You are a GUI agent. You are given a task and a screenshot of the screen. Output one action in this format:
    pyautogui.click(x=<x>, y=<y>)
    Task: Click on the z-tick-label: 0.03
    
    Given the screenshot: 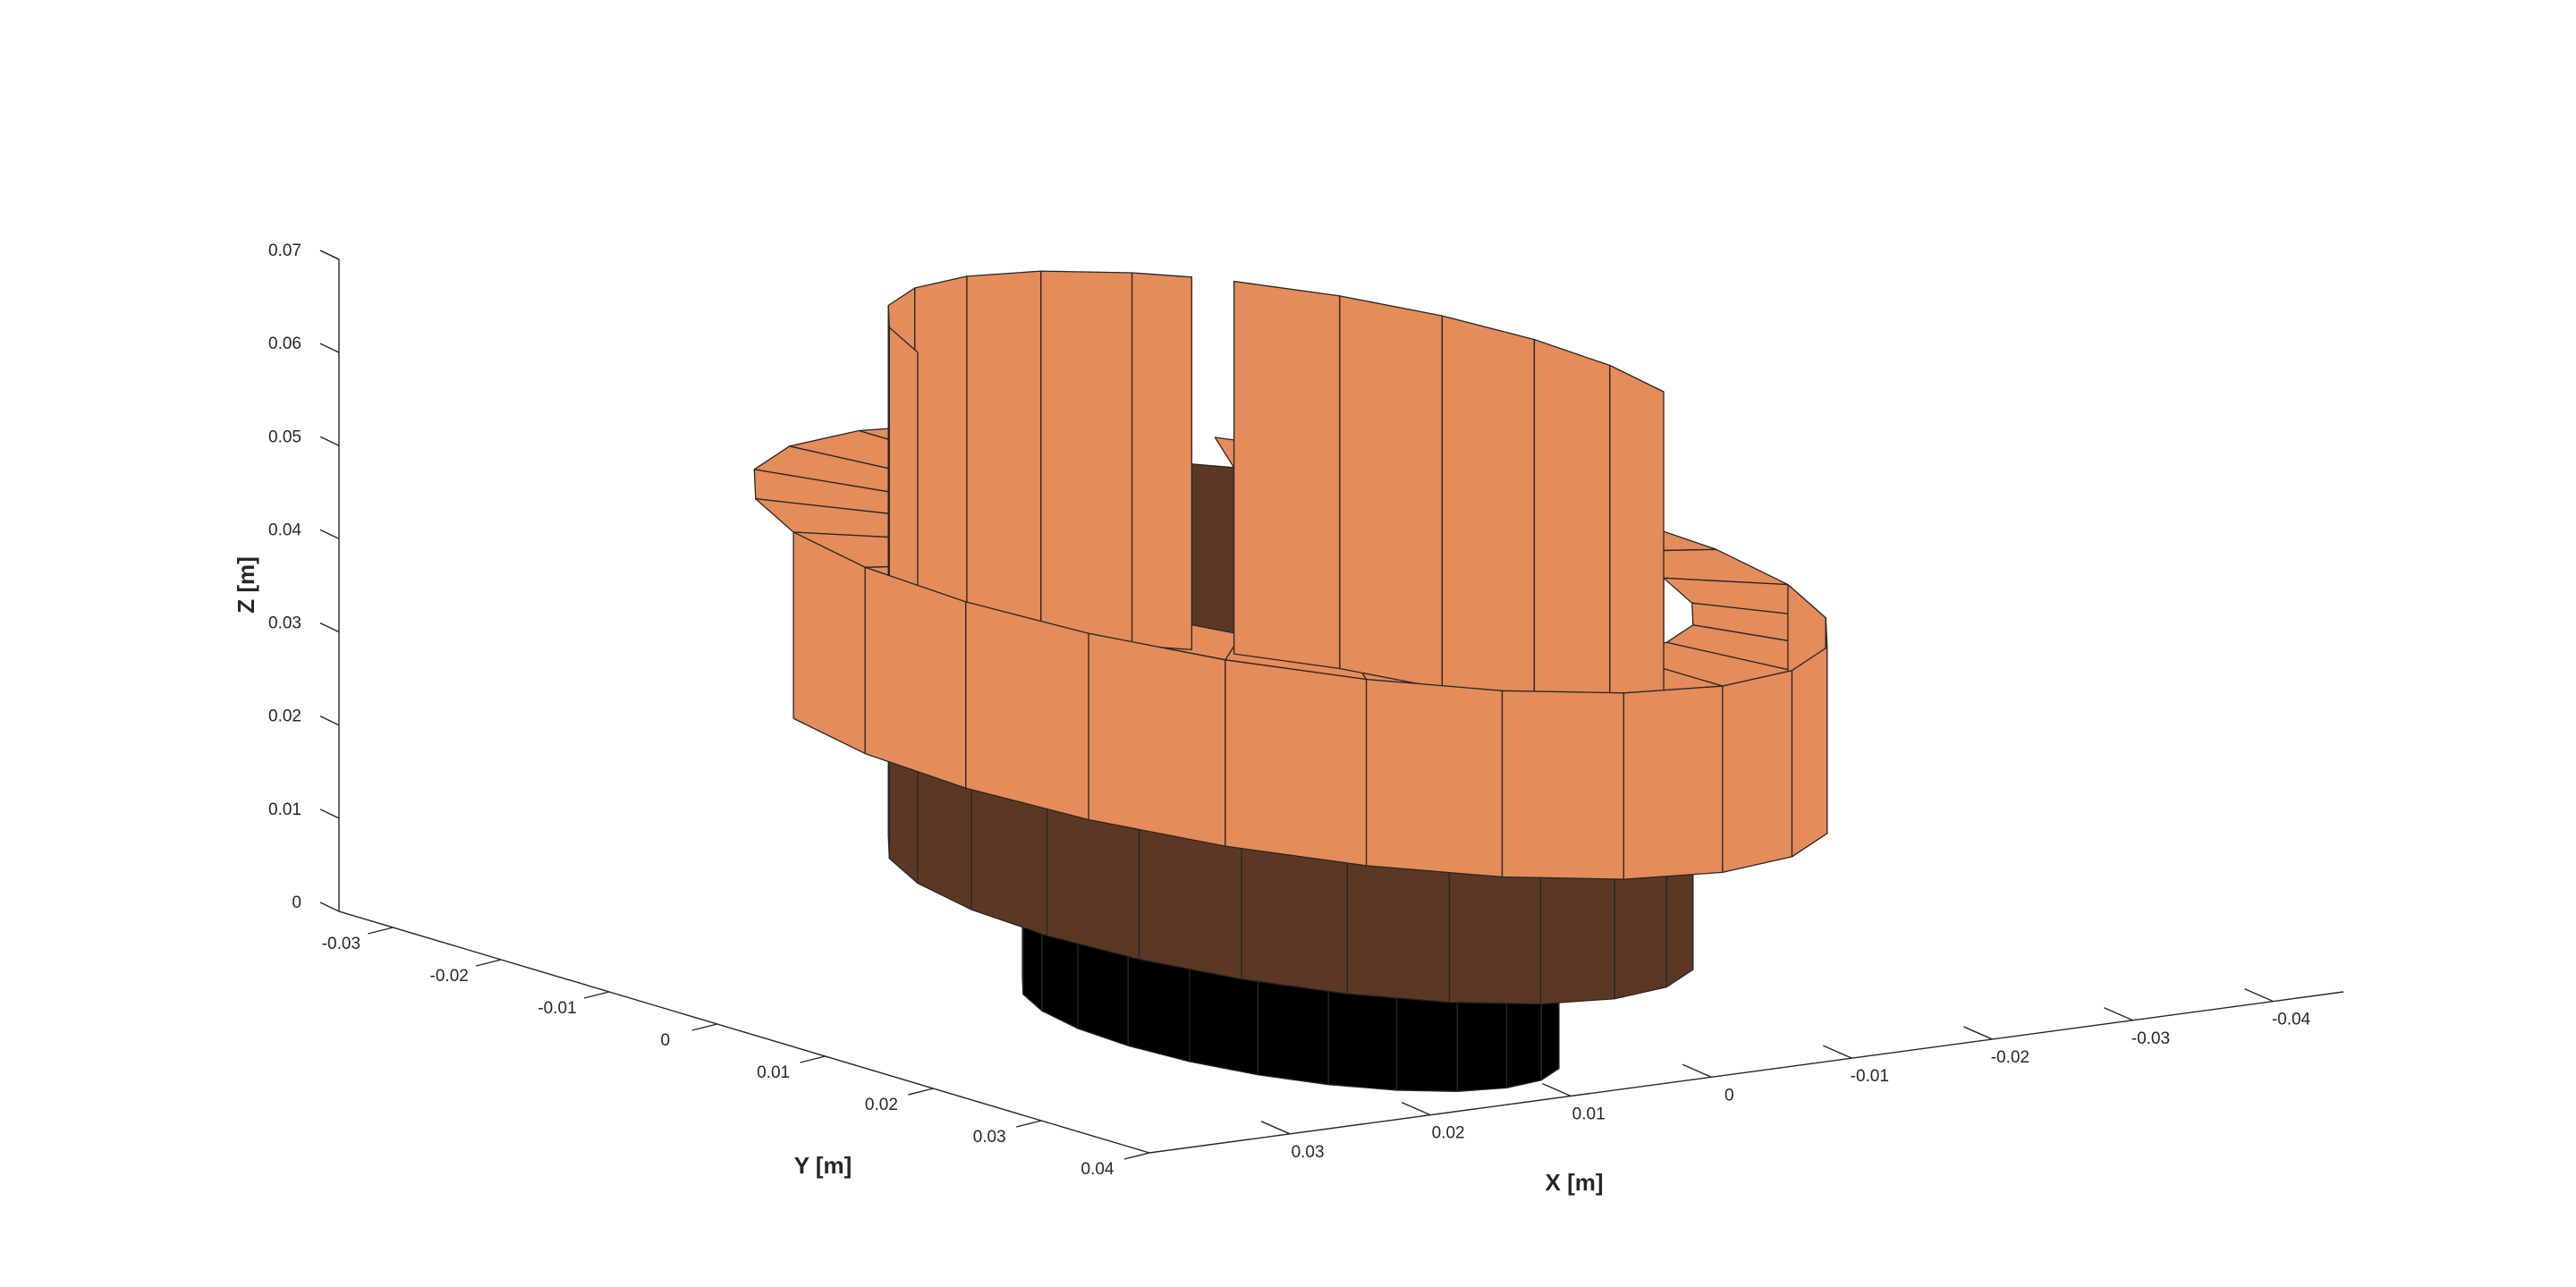 What is the action you would take?
    pyautogui.click(x=284, y=623)
    